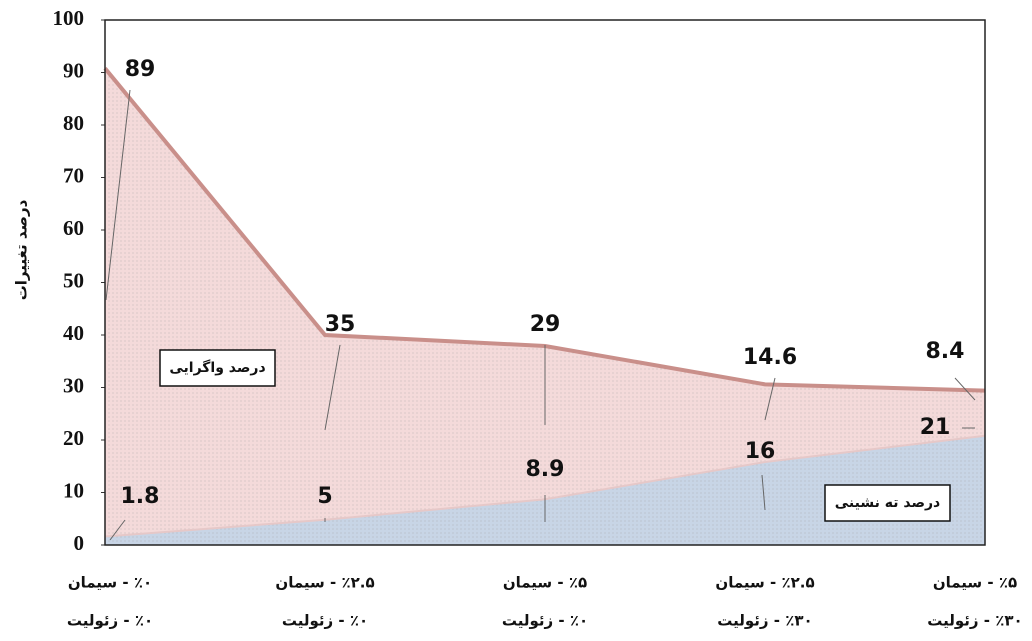 The height and width of the screenshot is (641, 1032). I want to click on data-label: 14.6, so click(770, 357).